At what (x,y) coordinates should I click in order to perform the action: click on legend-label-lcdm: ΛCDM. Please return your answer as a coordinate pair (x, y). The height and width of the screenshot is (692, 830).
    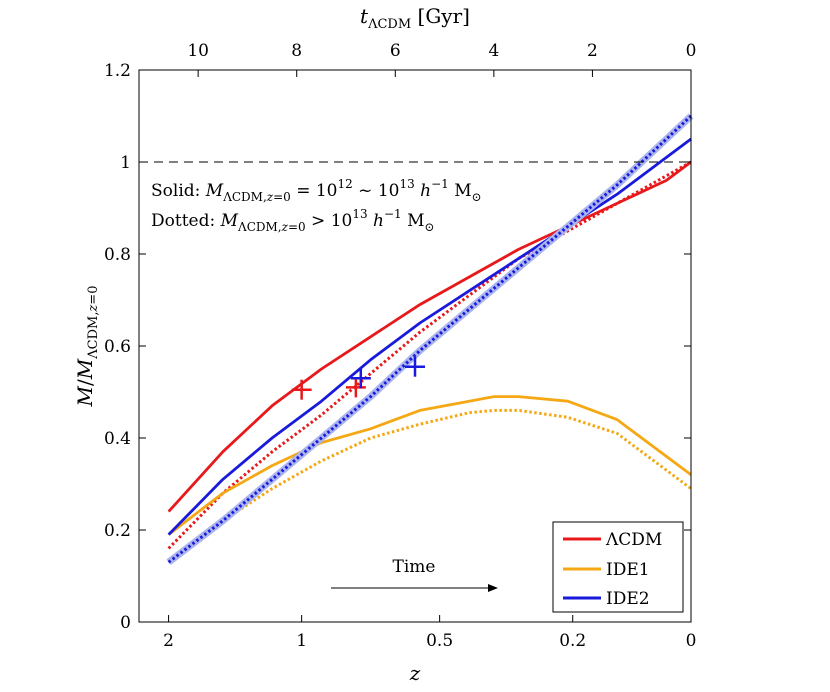
    Looking at the image, I should click on (633, 540).